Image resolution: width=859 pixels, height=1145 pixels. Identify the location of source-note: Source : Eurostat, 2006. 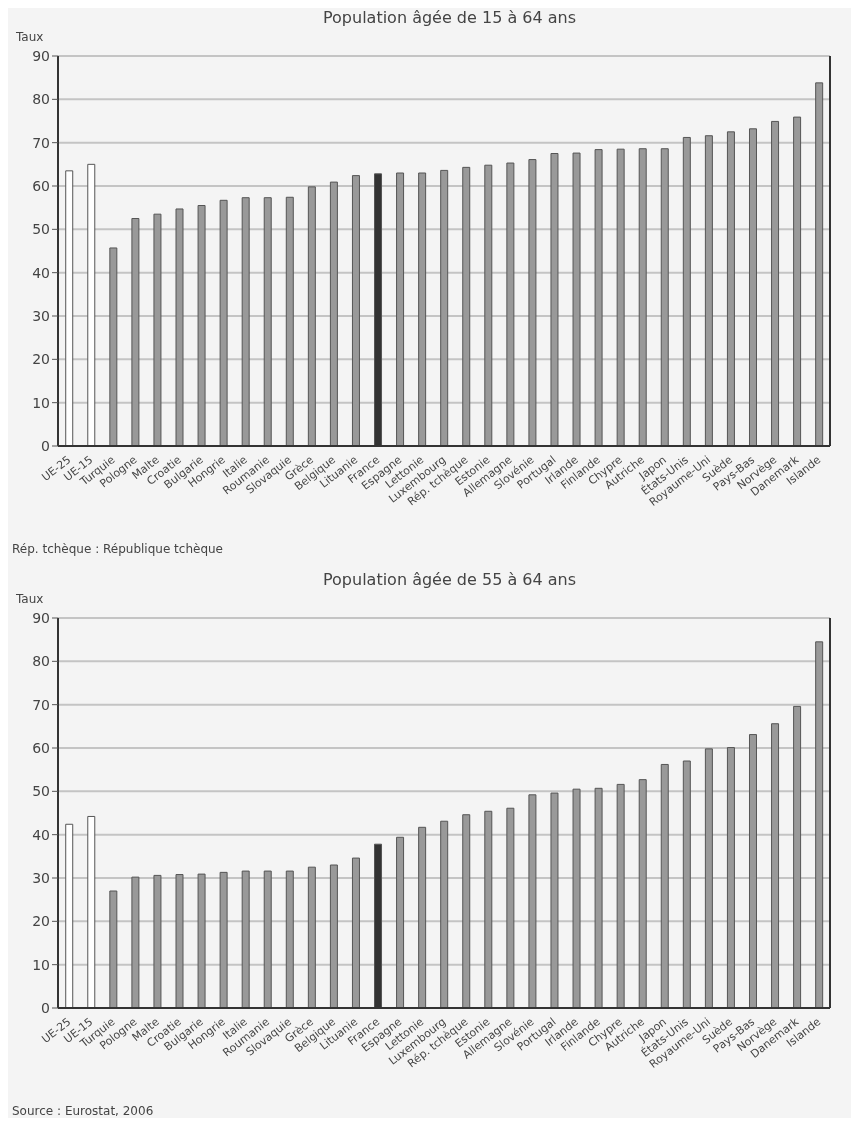
(83, 1111).